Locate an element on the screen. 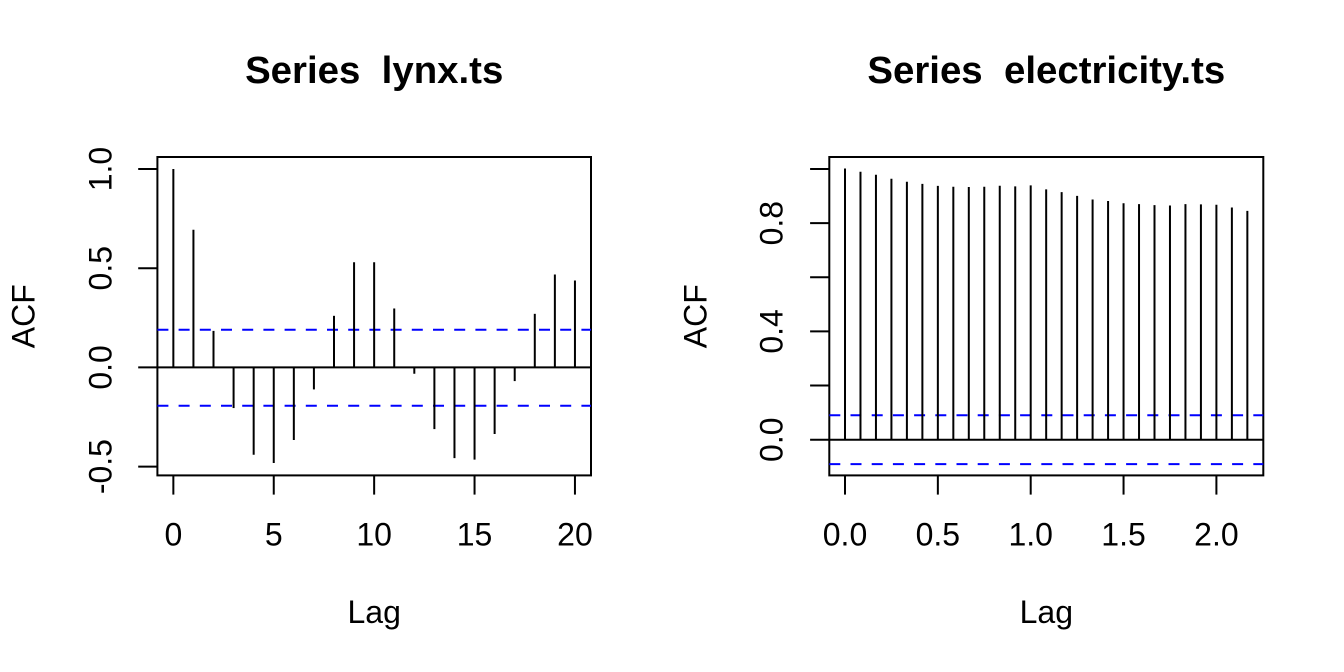 The image size is (1344, 672). svg-text: 0.8 is located at coordinates (771, 223).